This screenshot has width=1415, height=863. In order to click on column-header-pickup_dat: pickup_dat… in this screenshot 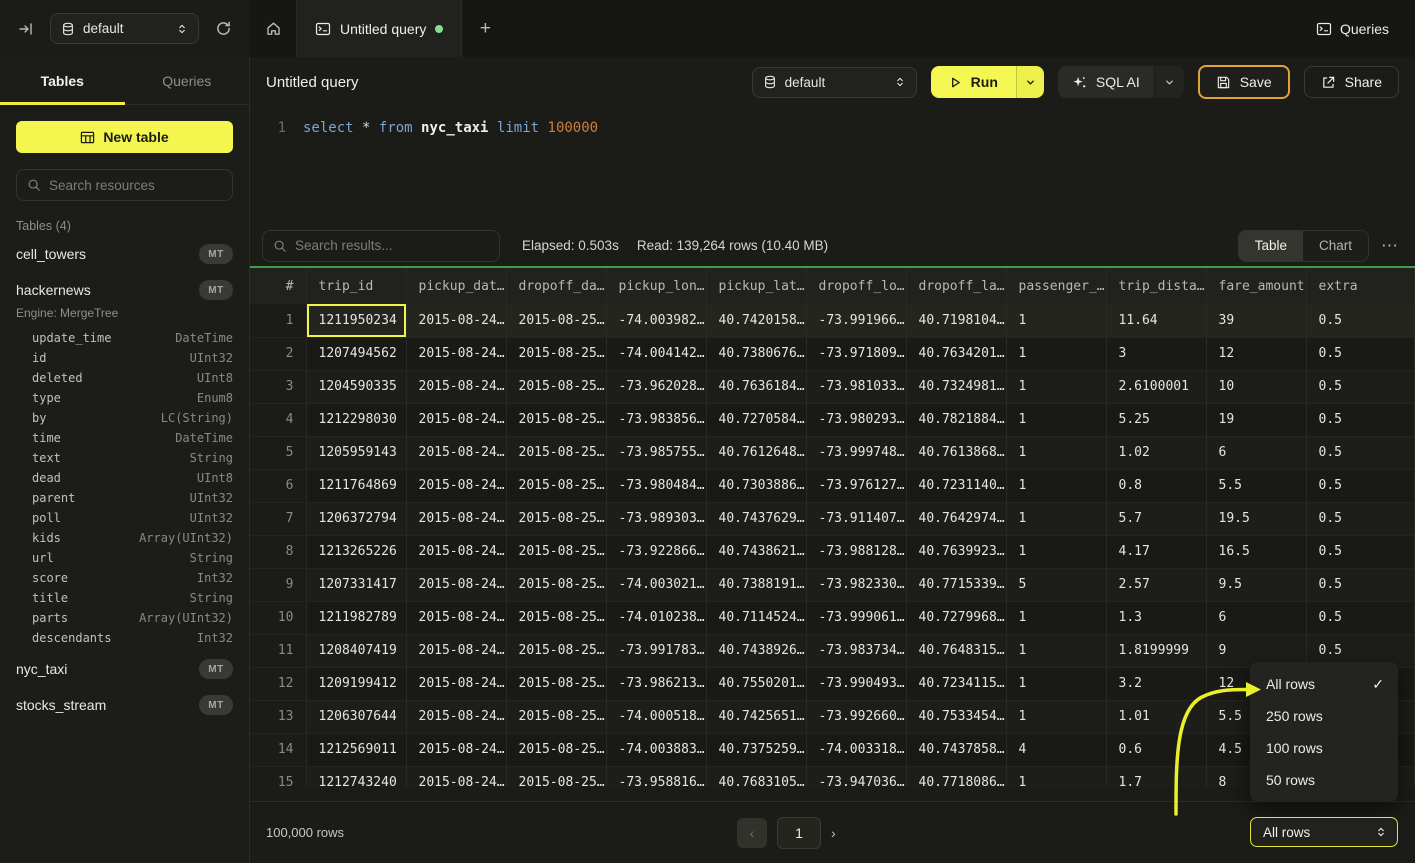, I will do `click(456, 286)`.